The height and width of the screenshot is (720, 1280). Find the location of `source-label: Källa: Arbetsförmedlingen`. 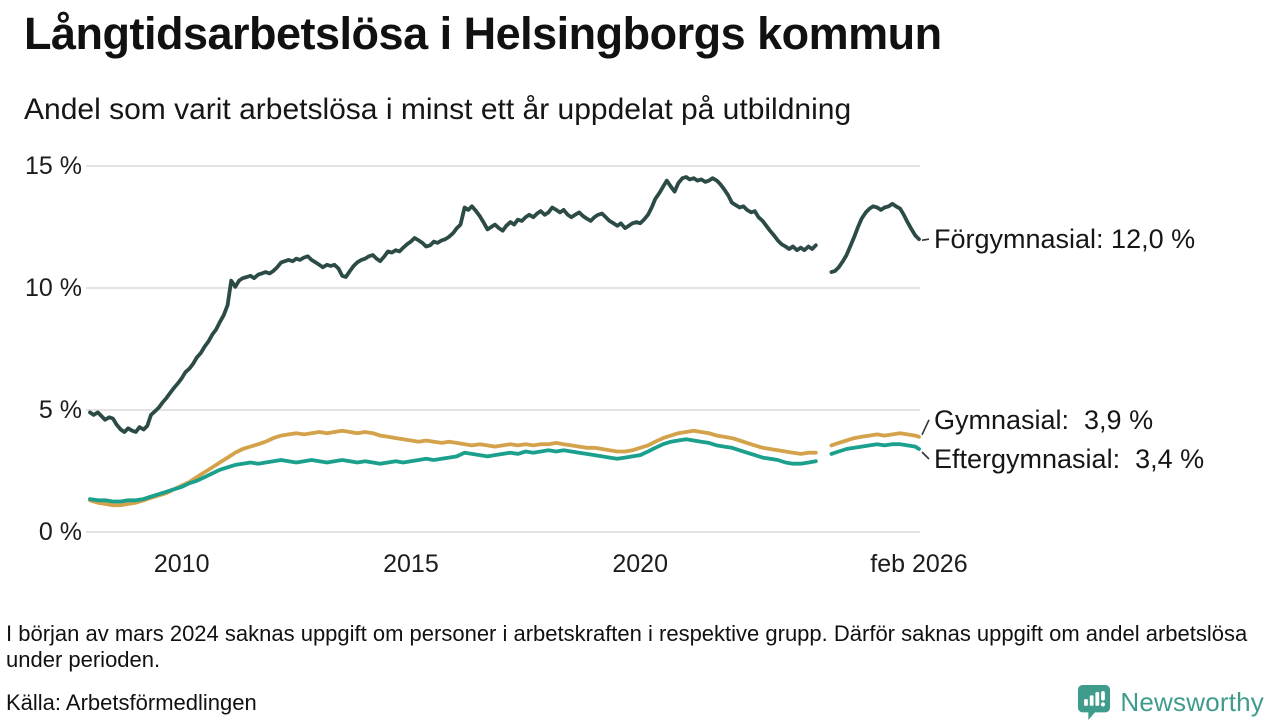

source-label: Källa: Arbetsförmedlingen is located at coordinates (131, 702).